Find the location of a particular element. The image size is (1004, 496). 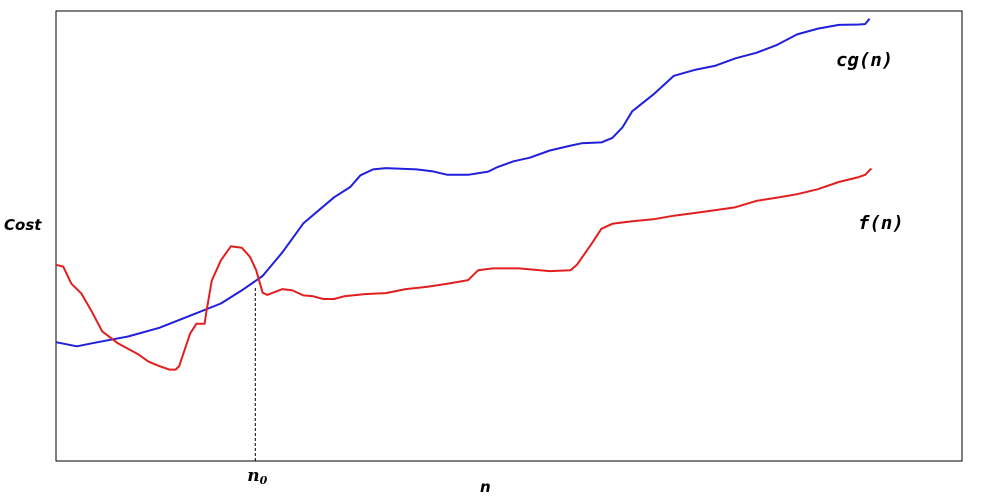

n0-marker-label: n0 is located at coordinates (257, 476).